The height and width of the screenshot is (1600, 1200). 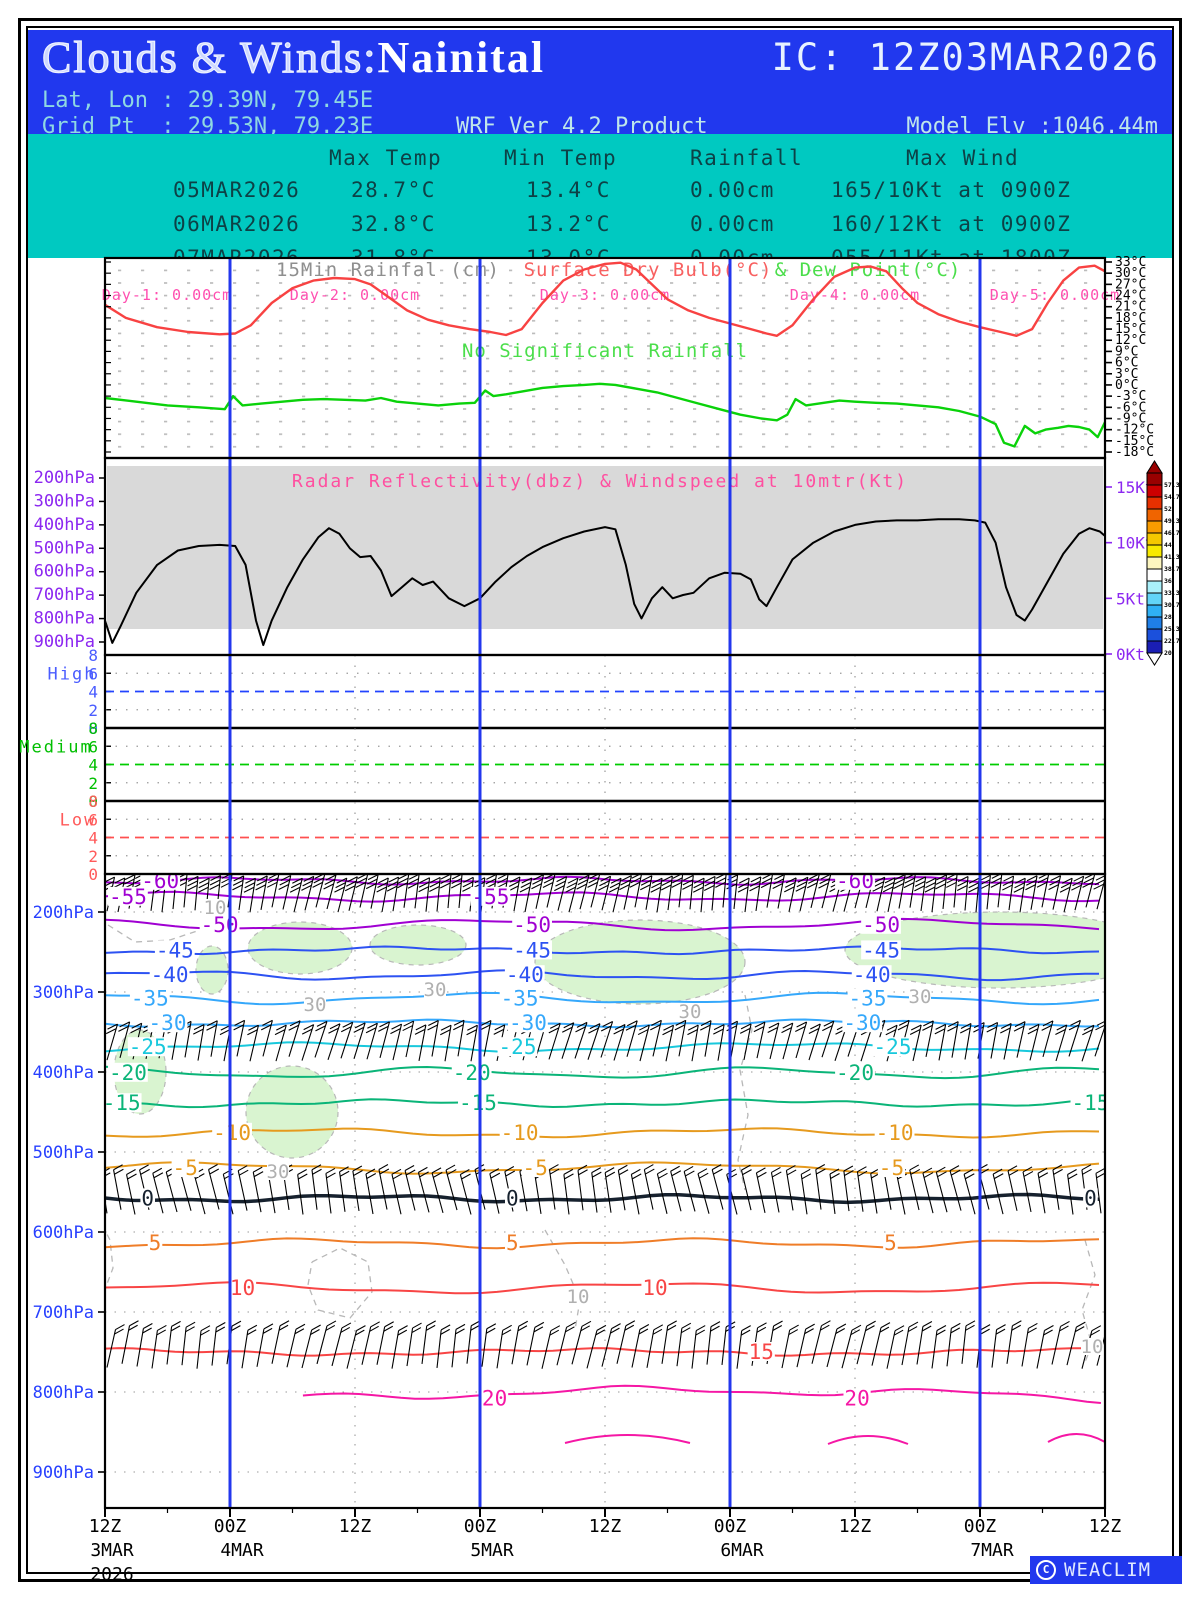 I want to click on radar-pressure-label: 300hPa, so click(x=64, y=501).